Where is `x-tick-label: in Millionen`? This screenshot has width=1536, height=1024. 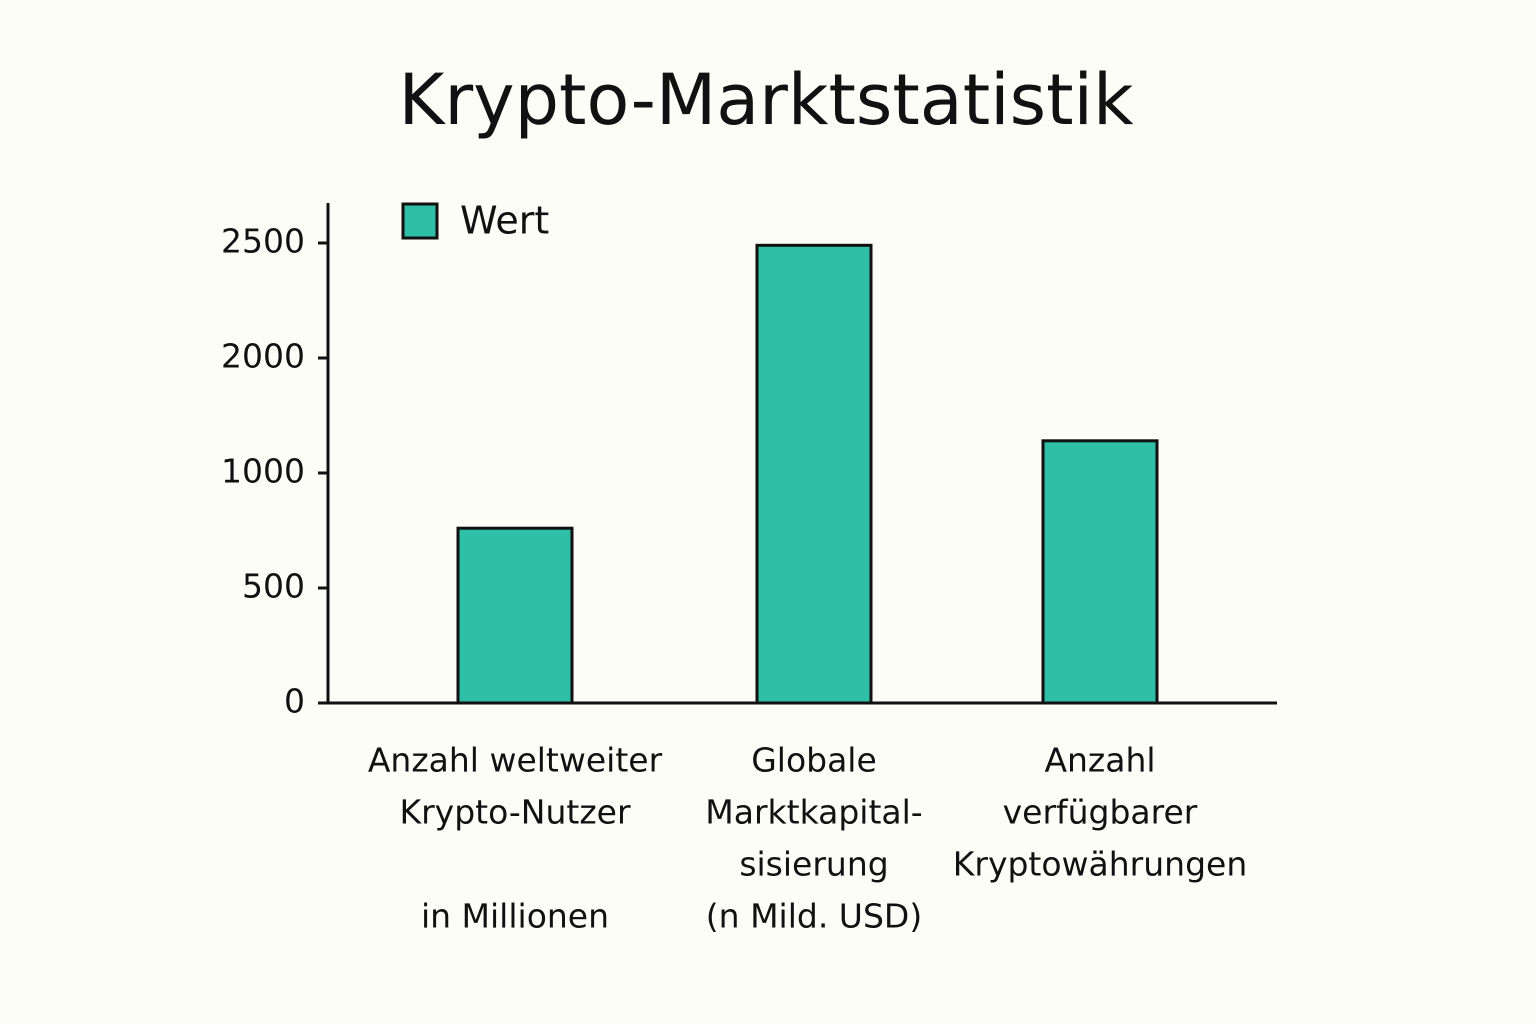 x-tick-label: in Millionen is located at coordinates (515, 916).